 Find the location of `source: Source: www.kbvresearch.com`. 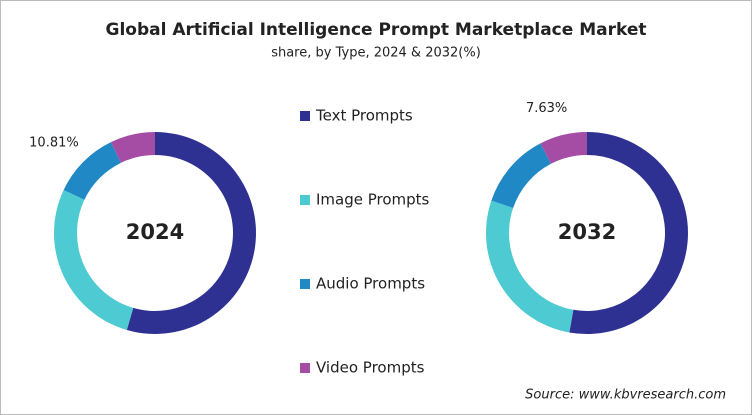

source: Source: www.kbvresearch.com is located at coordinates (625, 395).